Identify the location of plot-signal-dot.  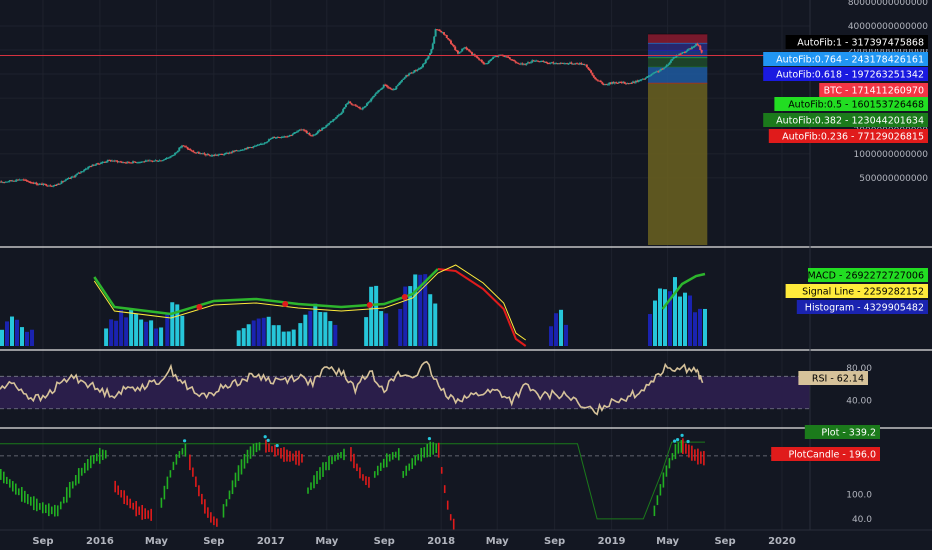
(277, 445).